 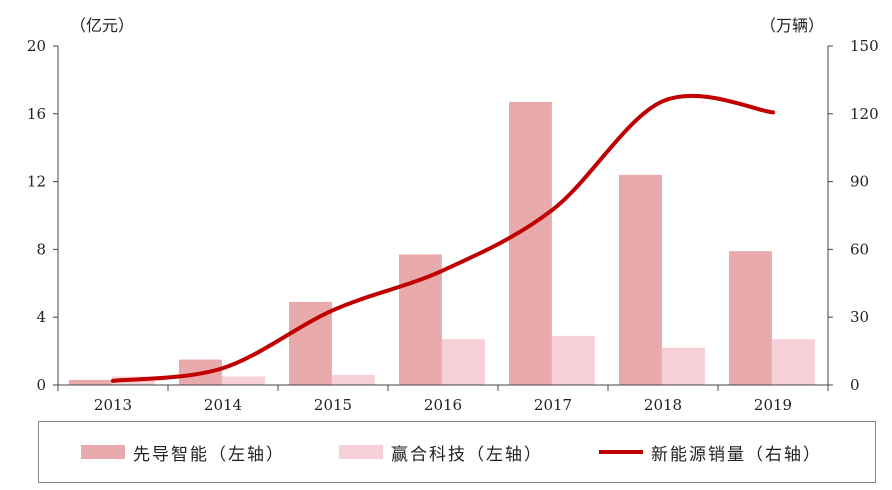 I want to click on bar-1-2015, so click(x=353, y=379).